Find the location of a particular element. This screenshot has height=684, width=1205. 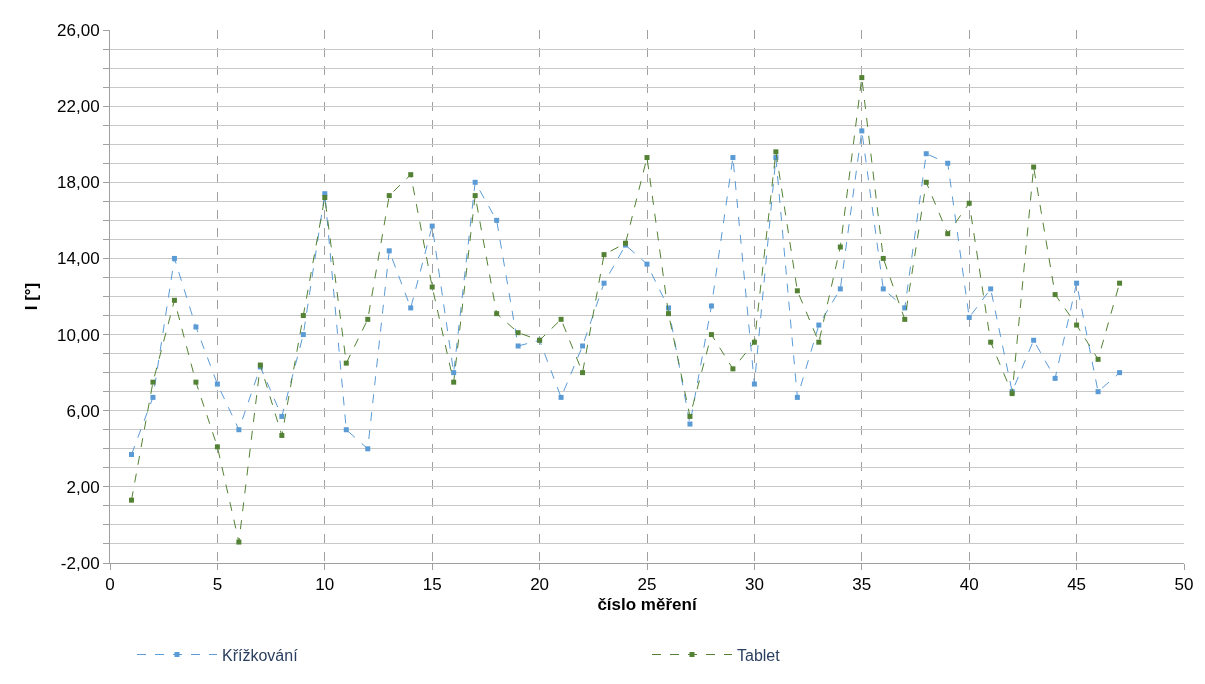

x-tick-label: 35 is located at coordinates (862, 585).